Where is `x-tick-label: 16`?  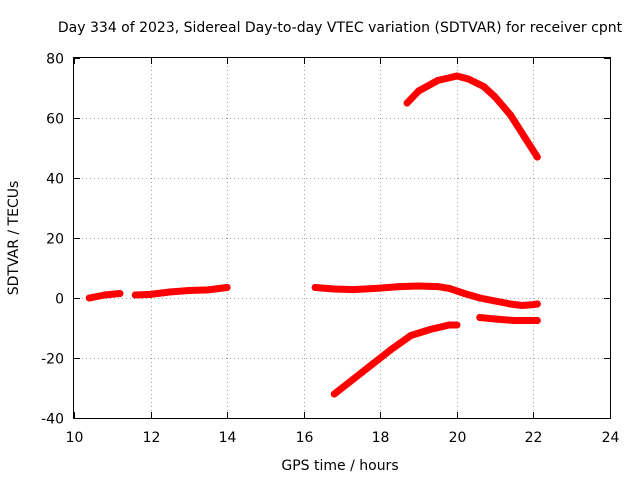 x-tick-label: 16 is located at coordinates (305, 438).